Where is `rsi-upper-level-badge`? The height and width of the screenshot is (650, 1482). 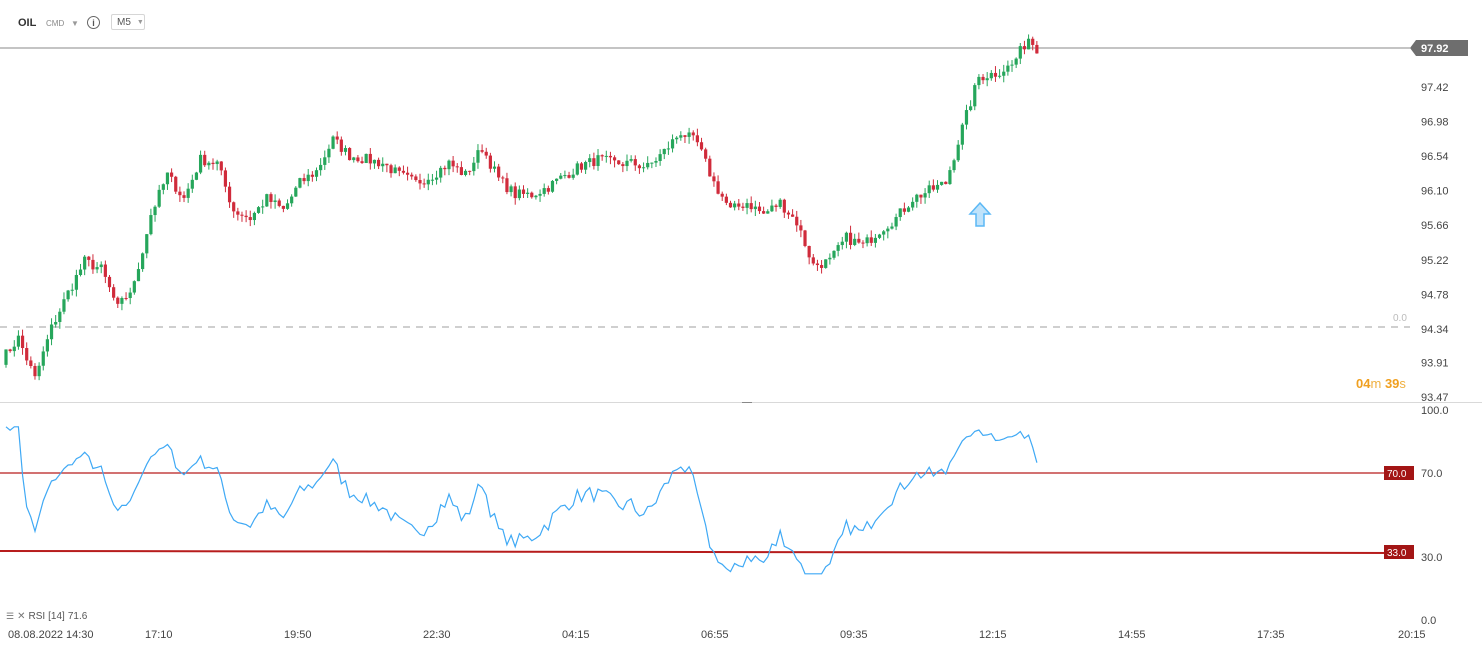 rsi-upper-level-badge is located at coordinates (1399, 473).